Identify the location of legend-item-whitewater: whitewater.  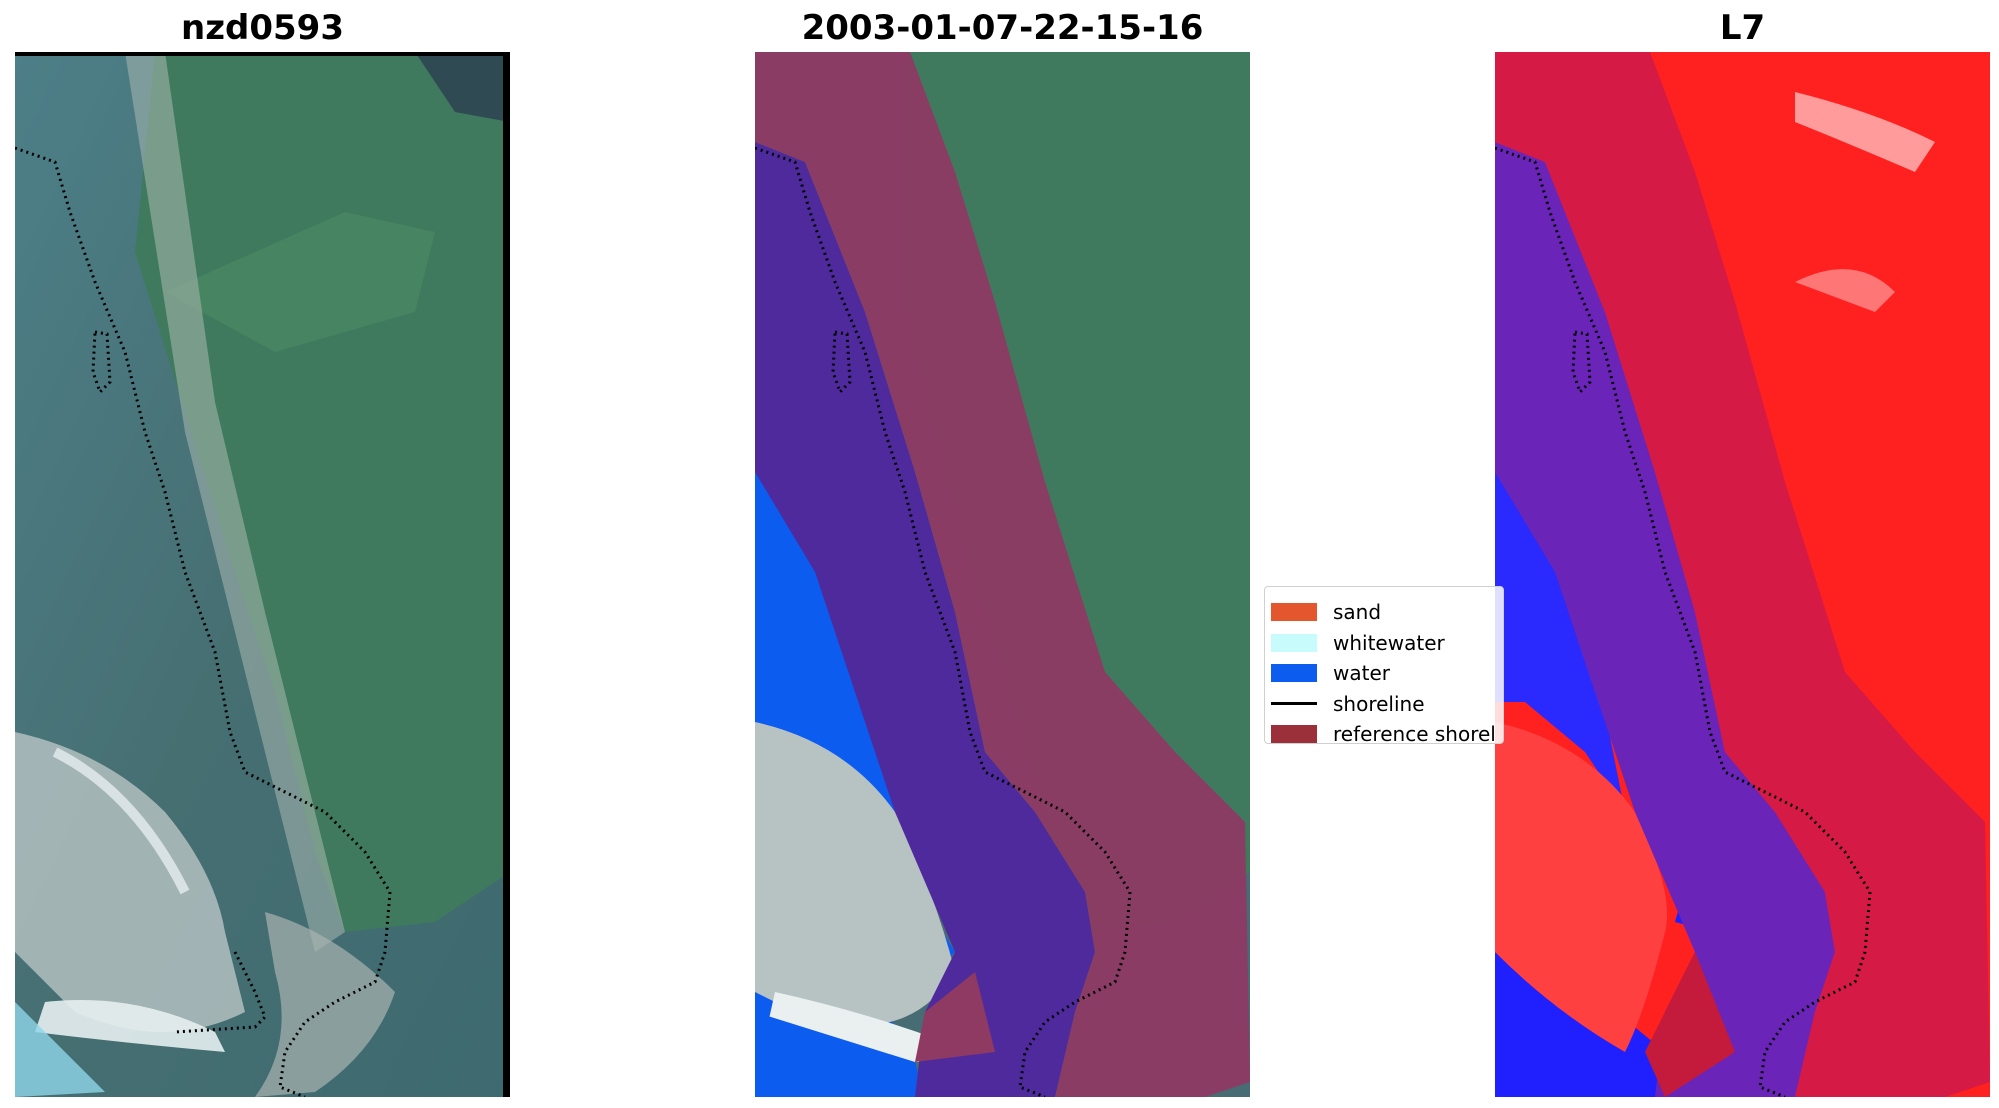
(1387, 643).